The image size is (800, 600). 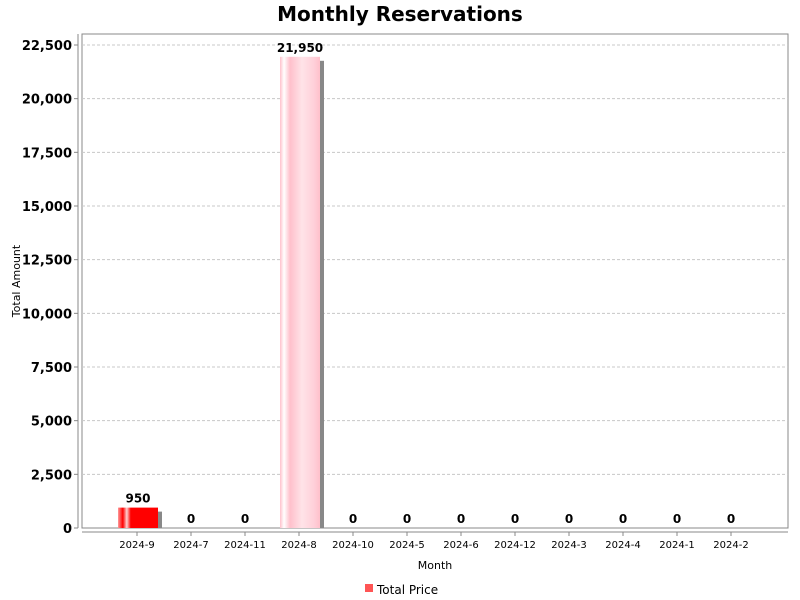 What do you see at coordinates (730, 545) in the screenshot?
I see `x-tick-label: 2024-2` at bounding box center [730, 545].